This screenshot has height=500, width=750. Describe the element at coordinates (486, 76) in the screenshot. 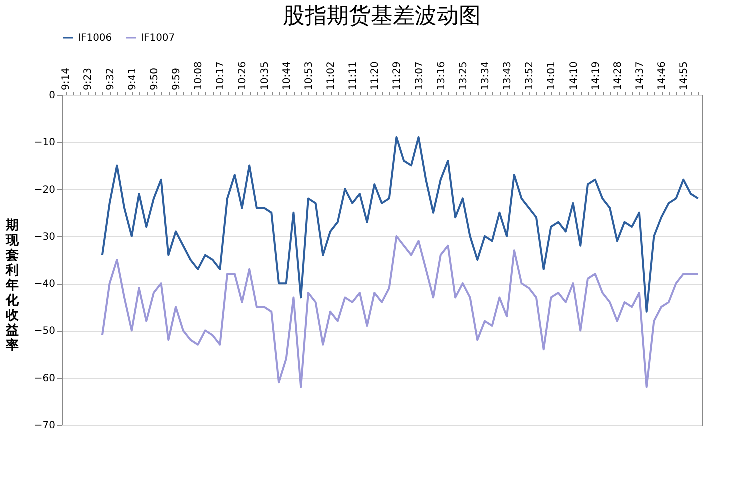

I see `x-tick-label: 13:34` at that location.